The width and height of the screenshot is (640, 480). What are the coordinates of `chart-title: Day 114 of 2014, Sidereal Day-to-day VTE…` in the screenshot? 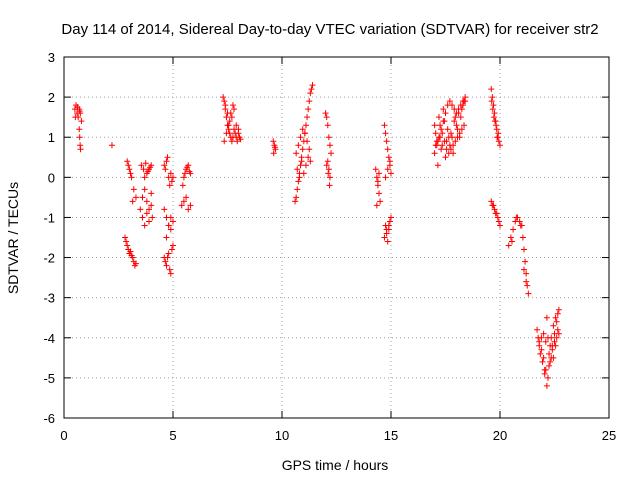 It's located at (329, 29).